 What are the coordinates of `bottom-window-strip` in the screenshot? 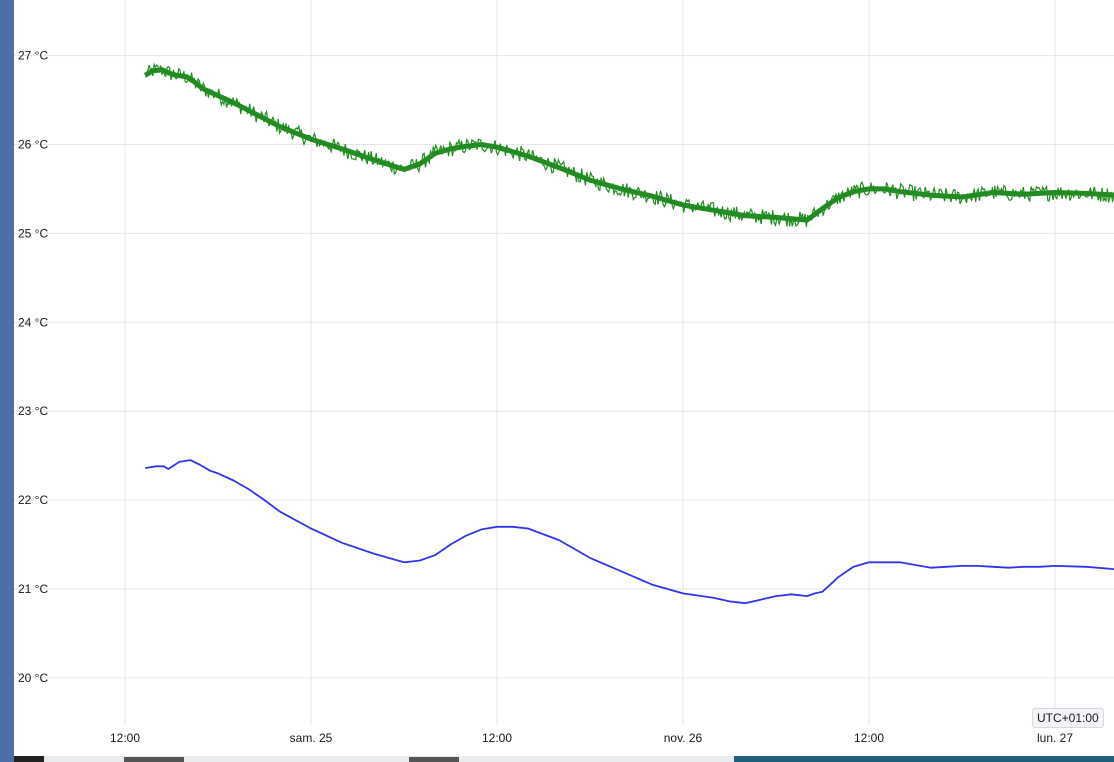 It's located at (564, 759).